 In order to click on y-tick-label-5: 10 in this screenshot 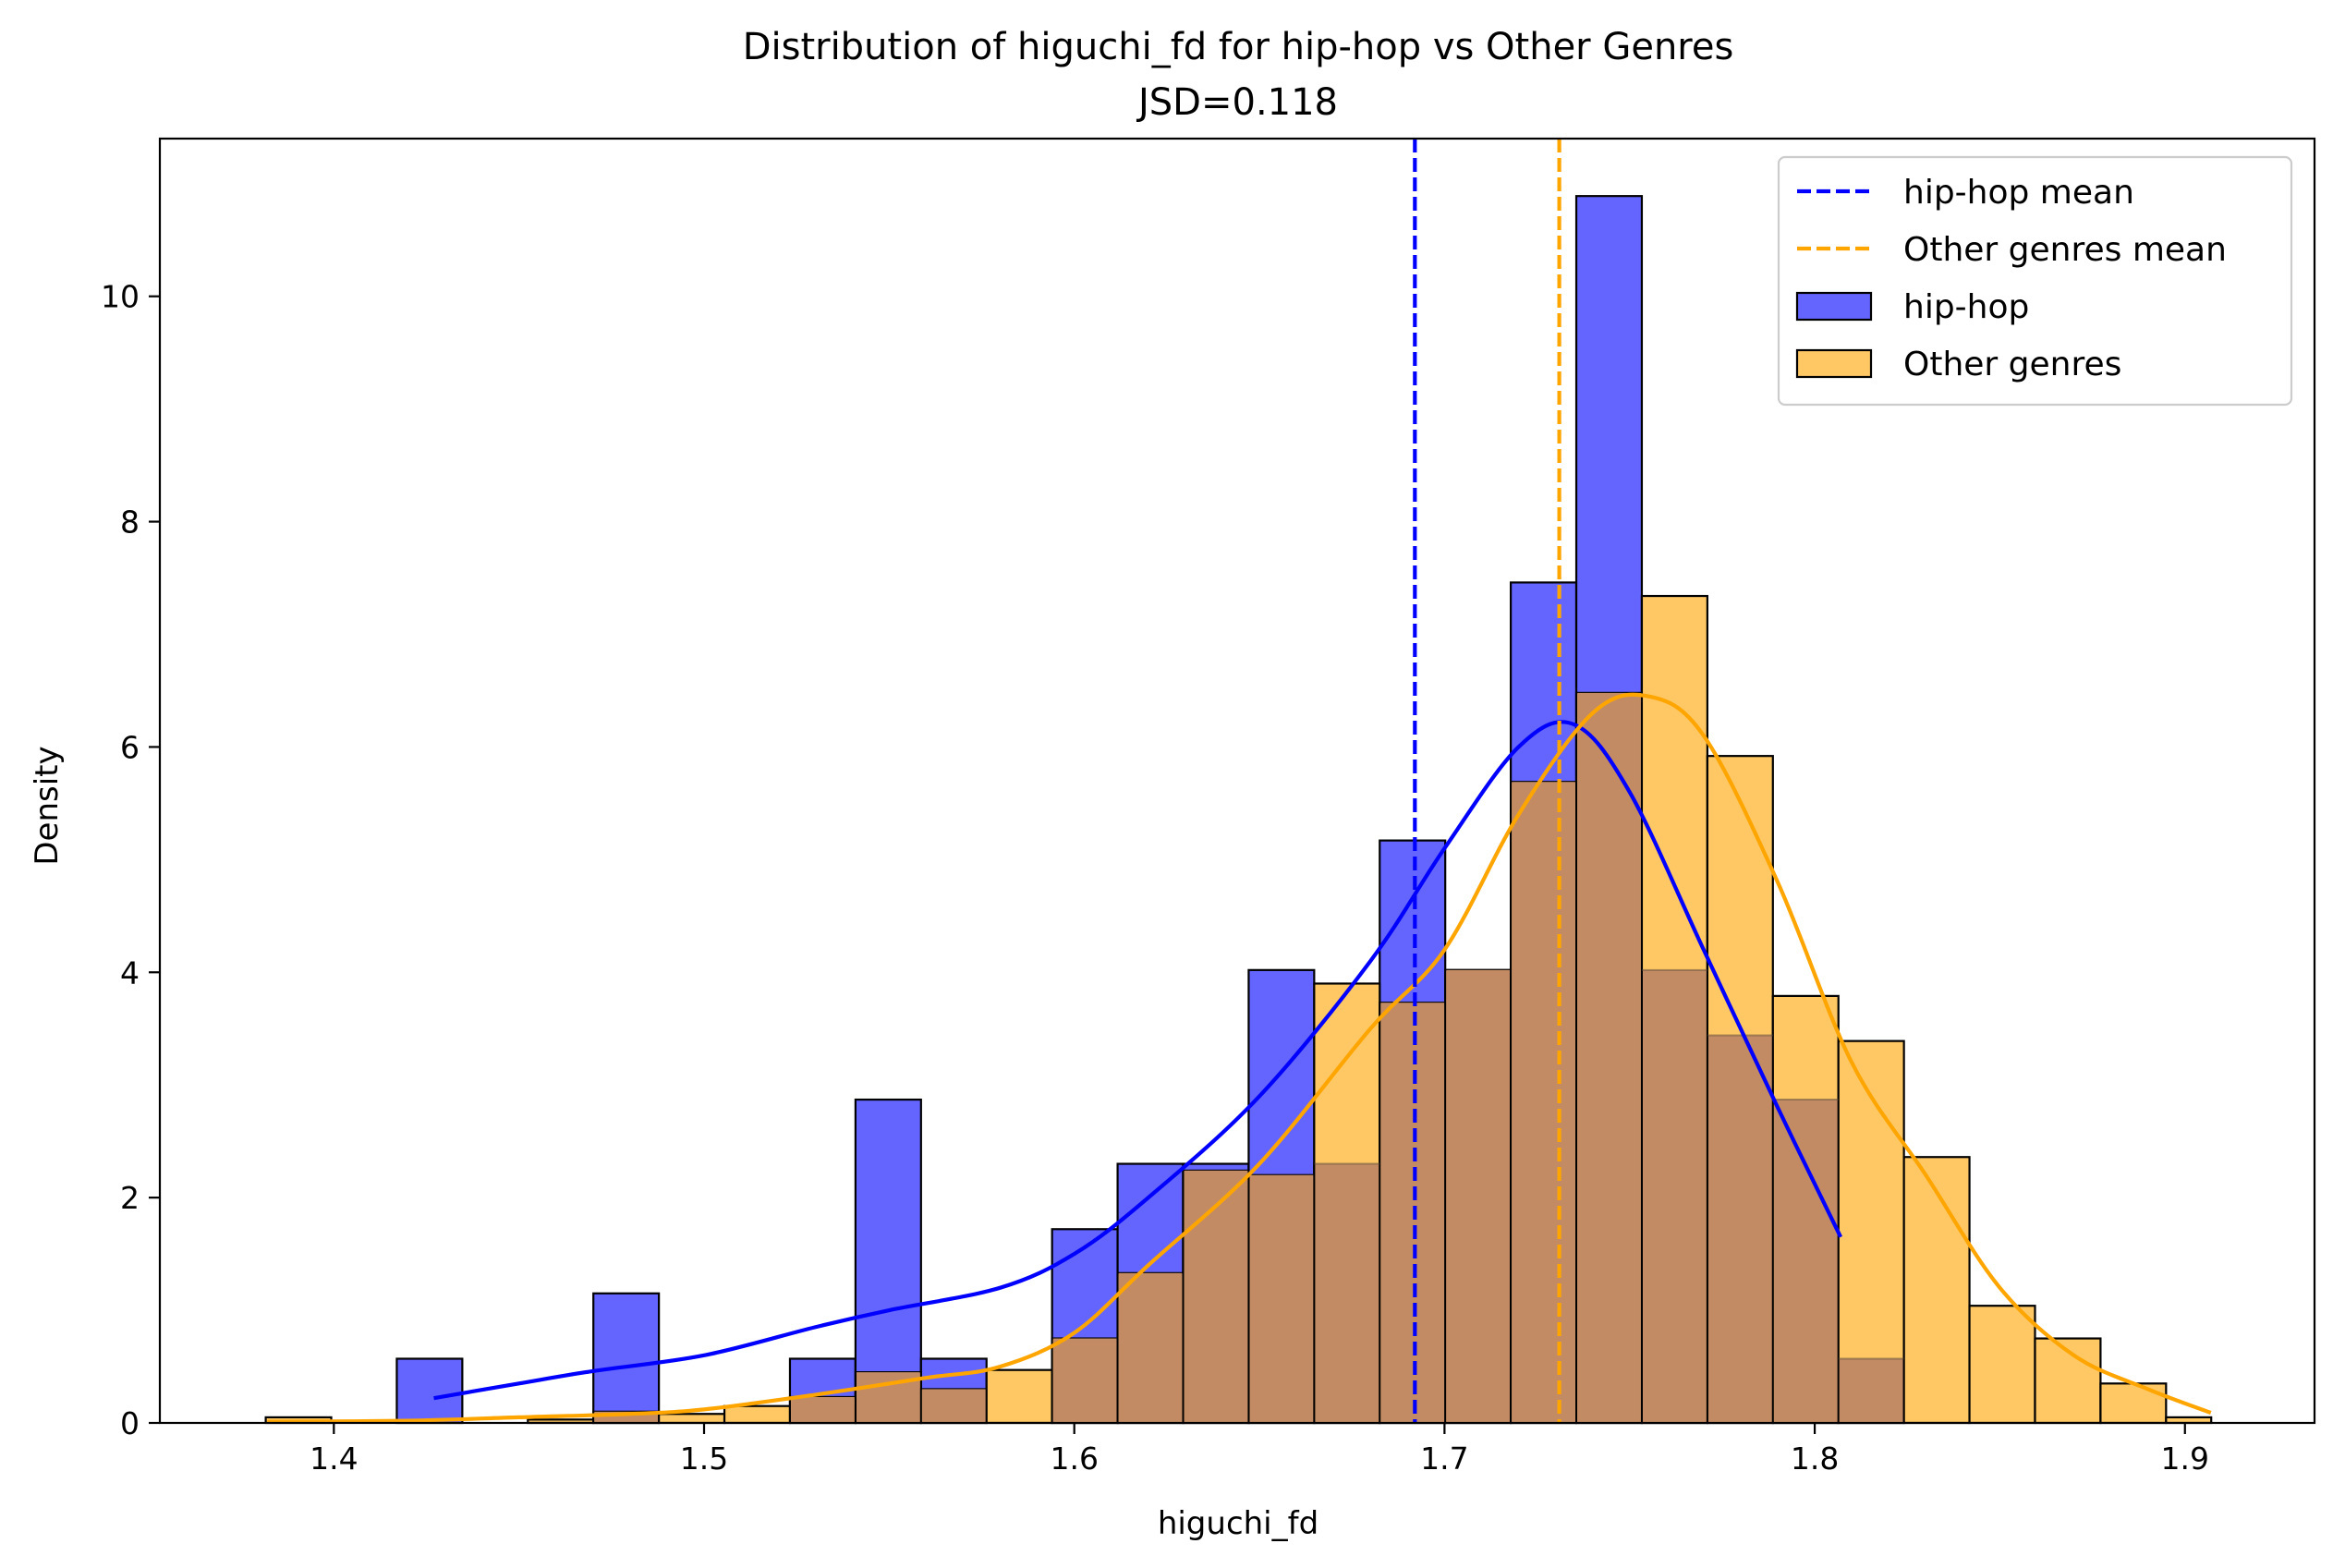, I will do `click(120, 297)`.